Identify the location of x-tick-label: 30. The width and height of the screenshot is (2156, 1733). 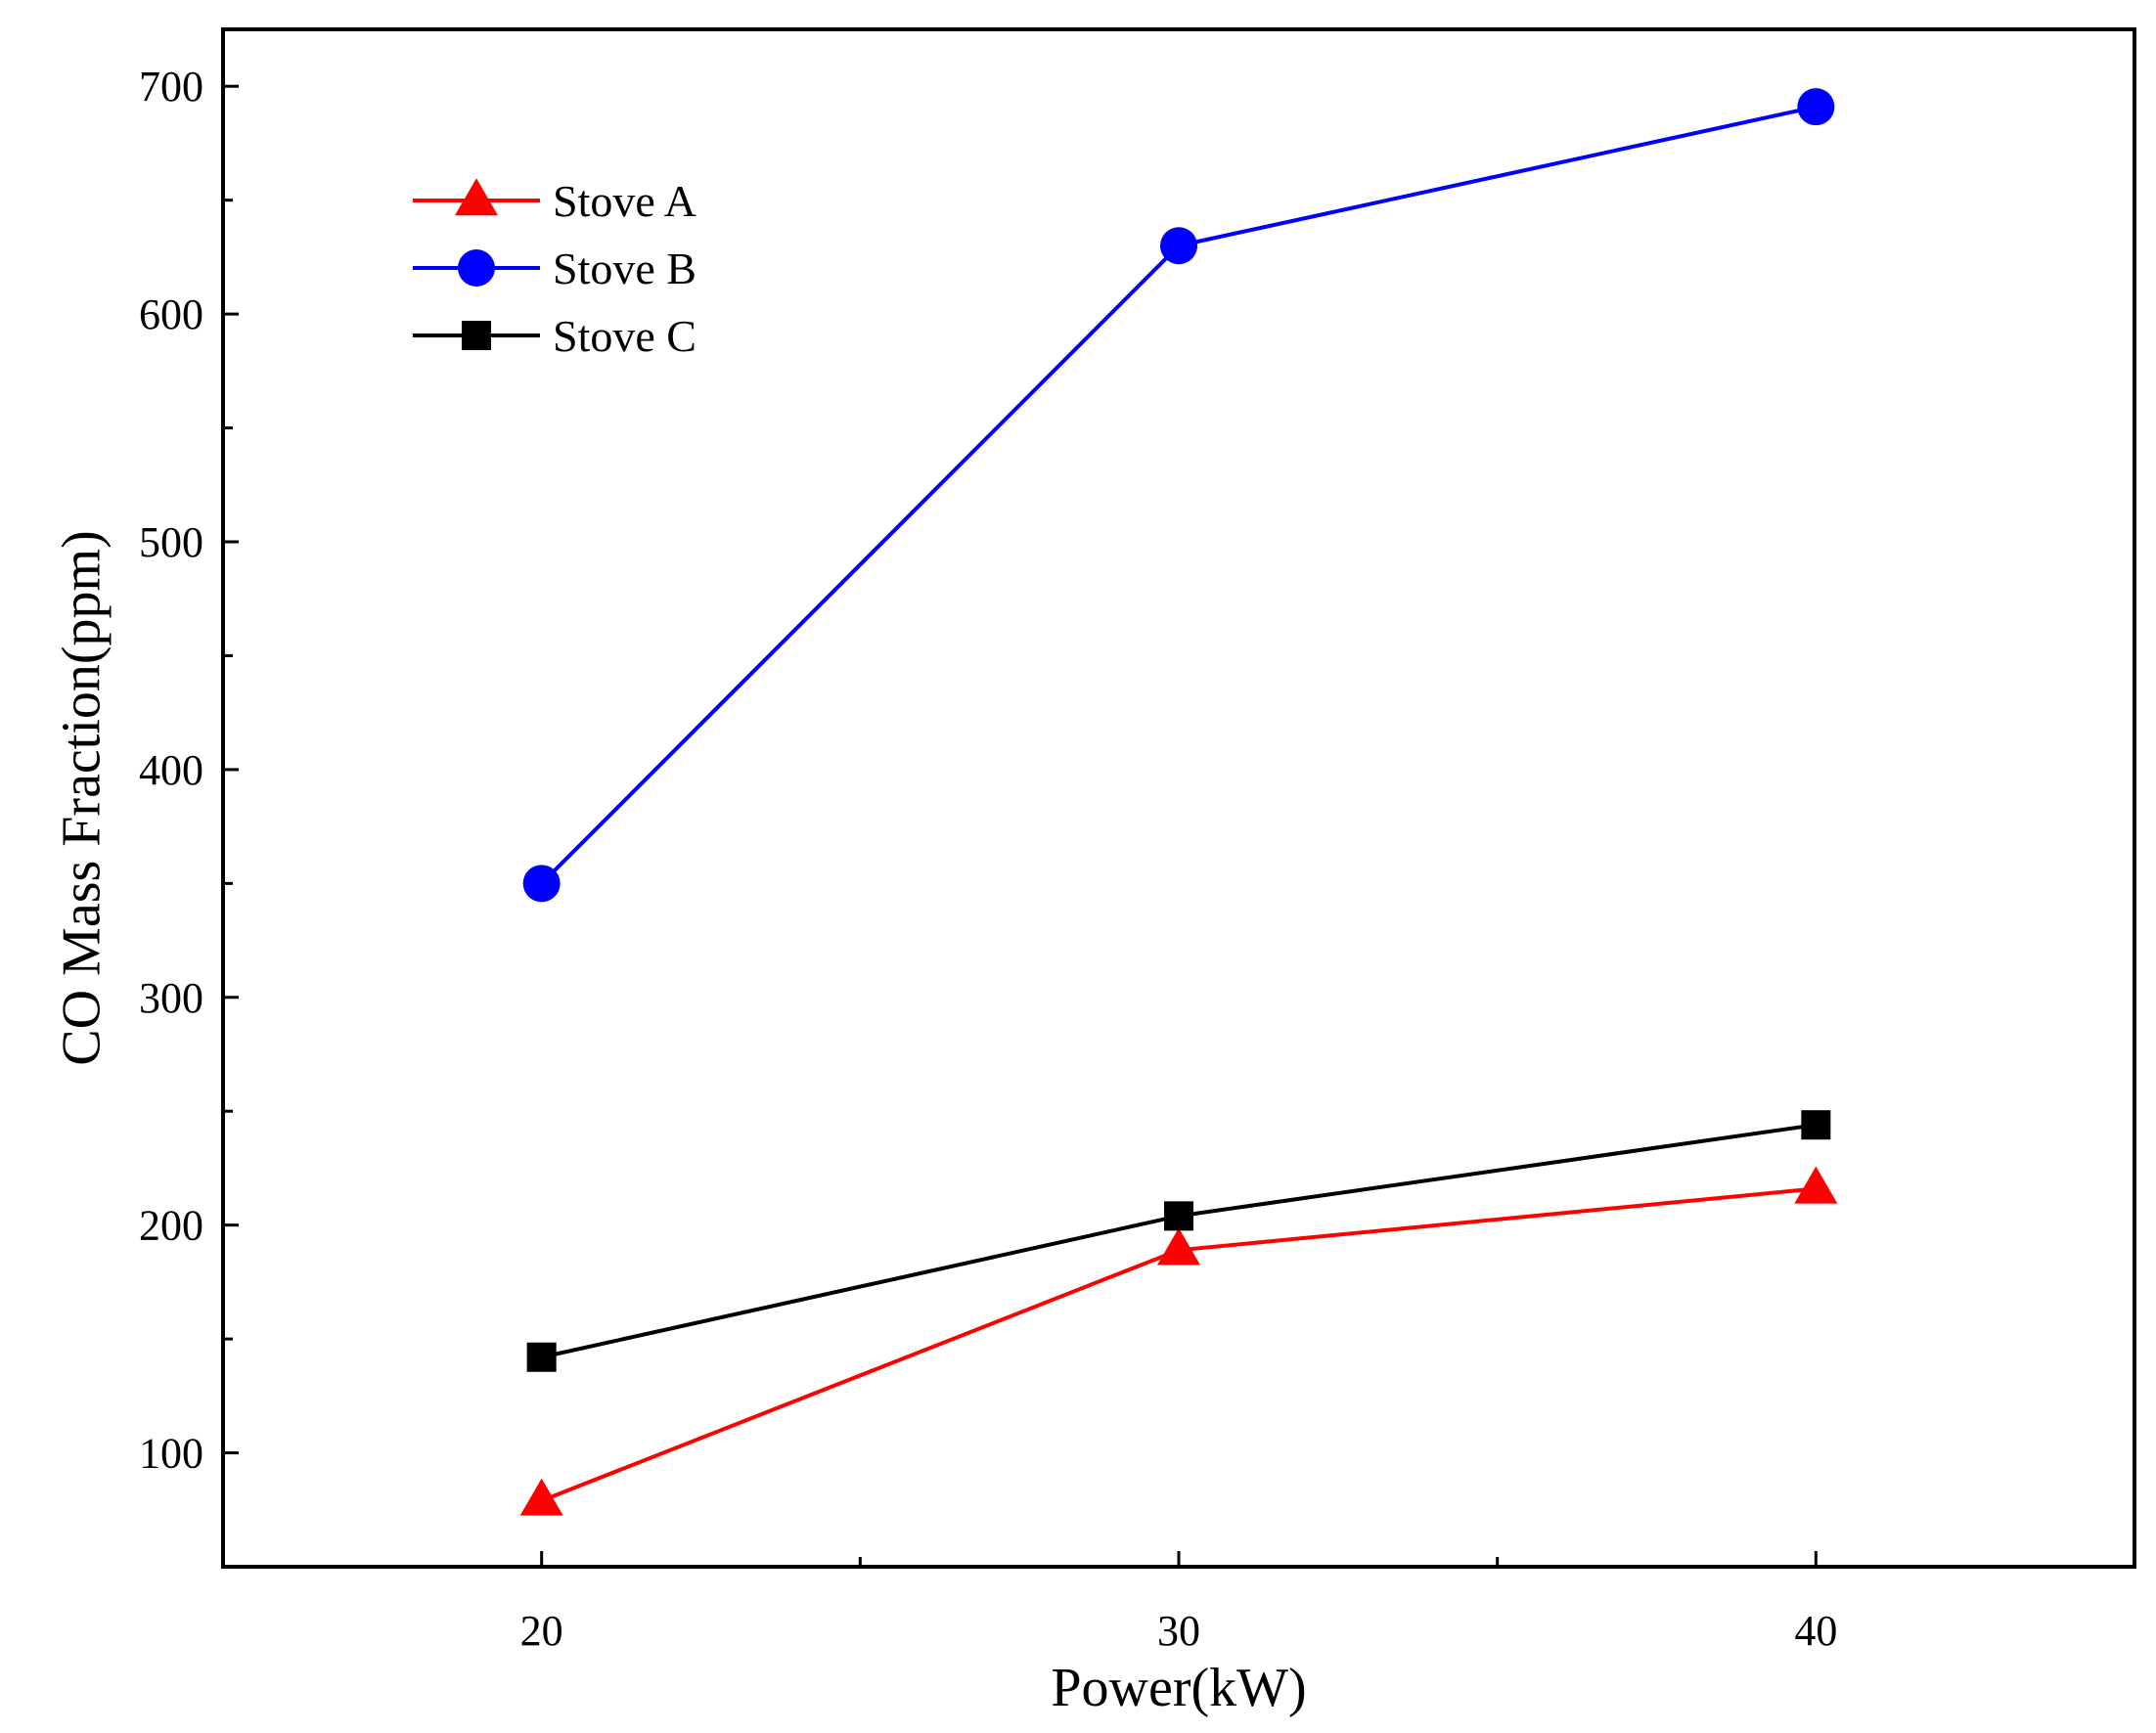
(1178, 1631).